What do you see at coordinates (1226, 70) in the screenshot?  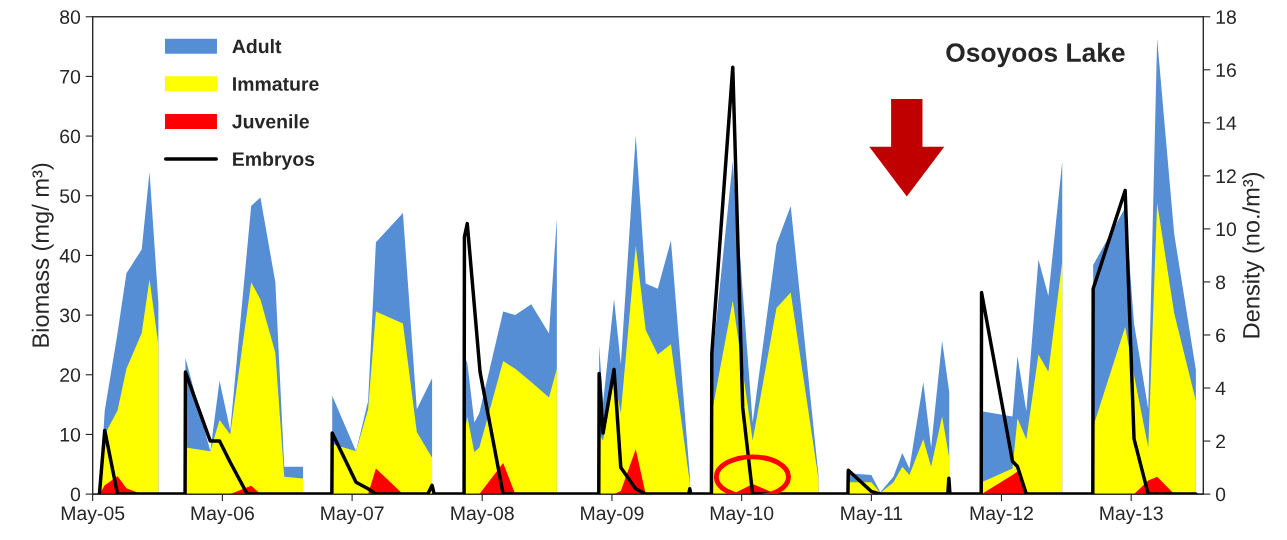 I see `y2-tick-label: 16` at bounding box center [1226, 70].